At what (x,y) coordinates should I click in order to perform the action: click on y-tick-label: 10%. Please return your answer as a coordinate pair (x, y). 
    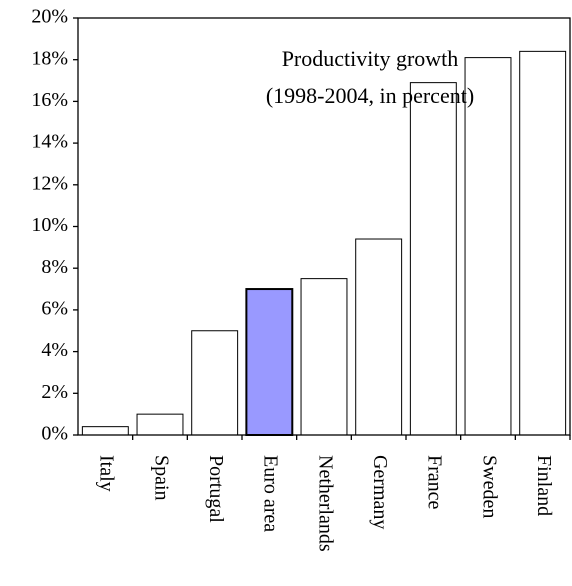
    Looking at the image, I should click on (49, 225).